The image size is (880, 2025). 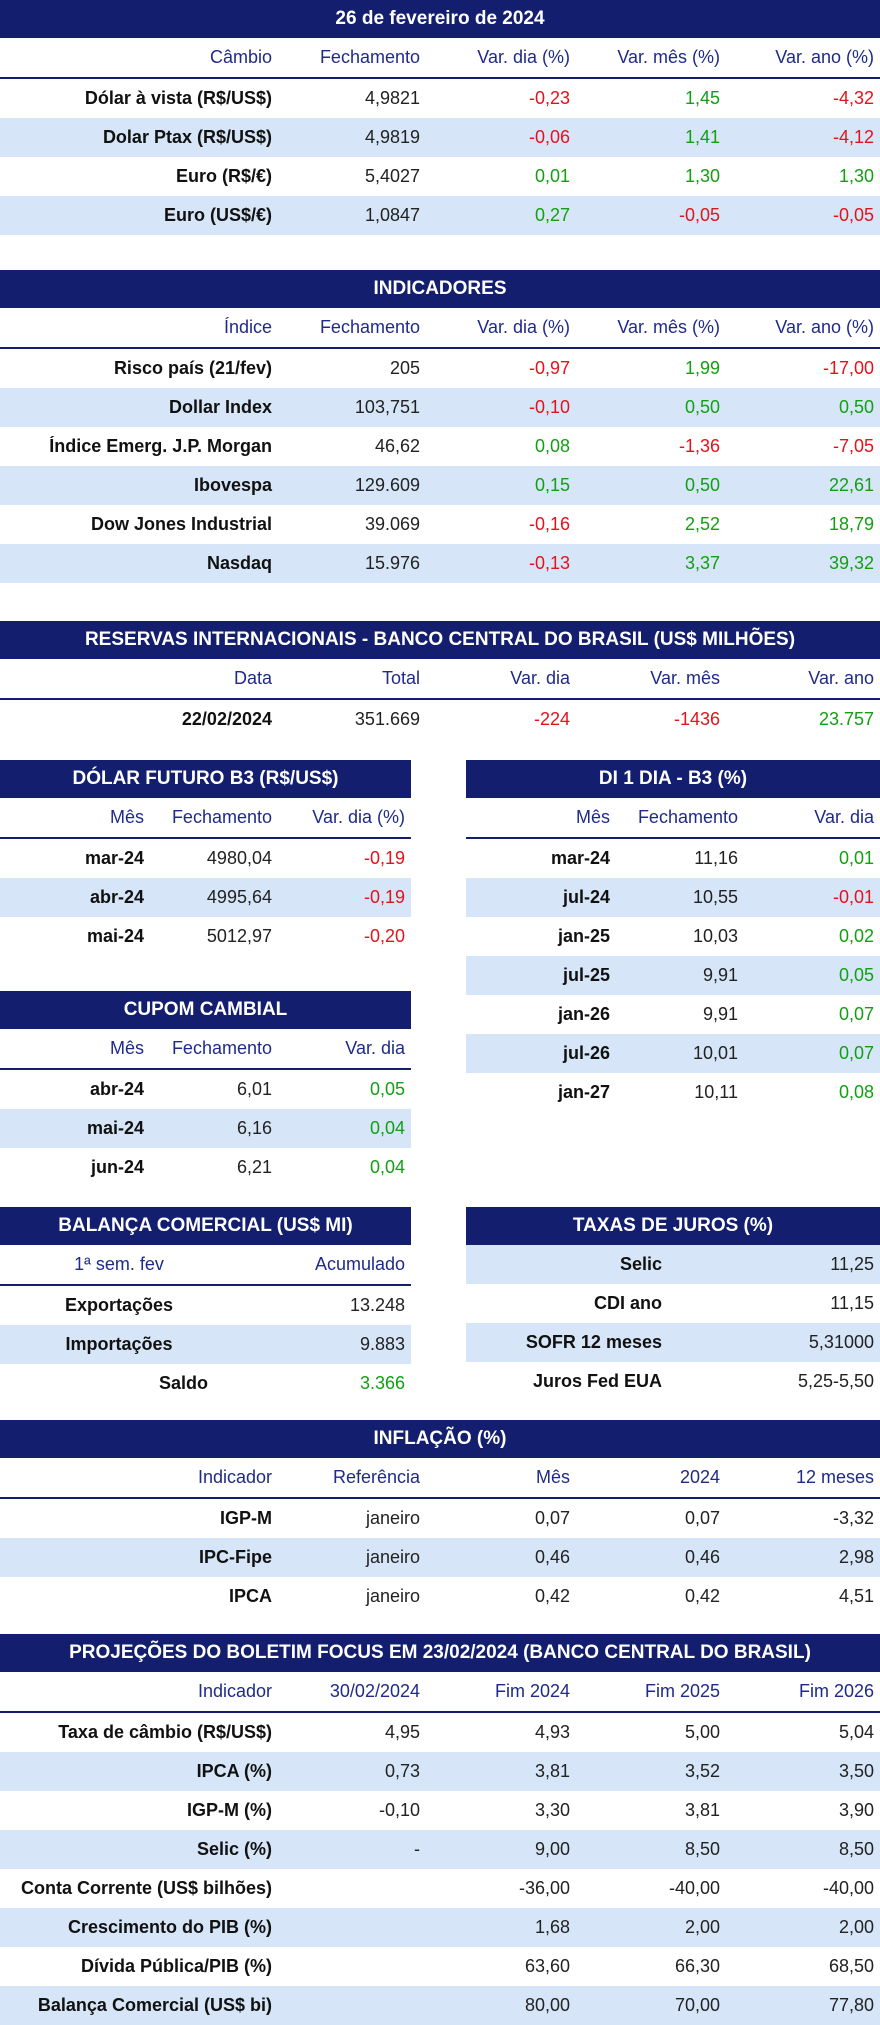 What do you see at coordinates (552, 176) in the screenshot?
I see `day-change: 0,01` at bounding box center [552, 176].